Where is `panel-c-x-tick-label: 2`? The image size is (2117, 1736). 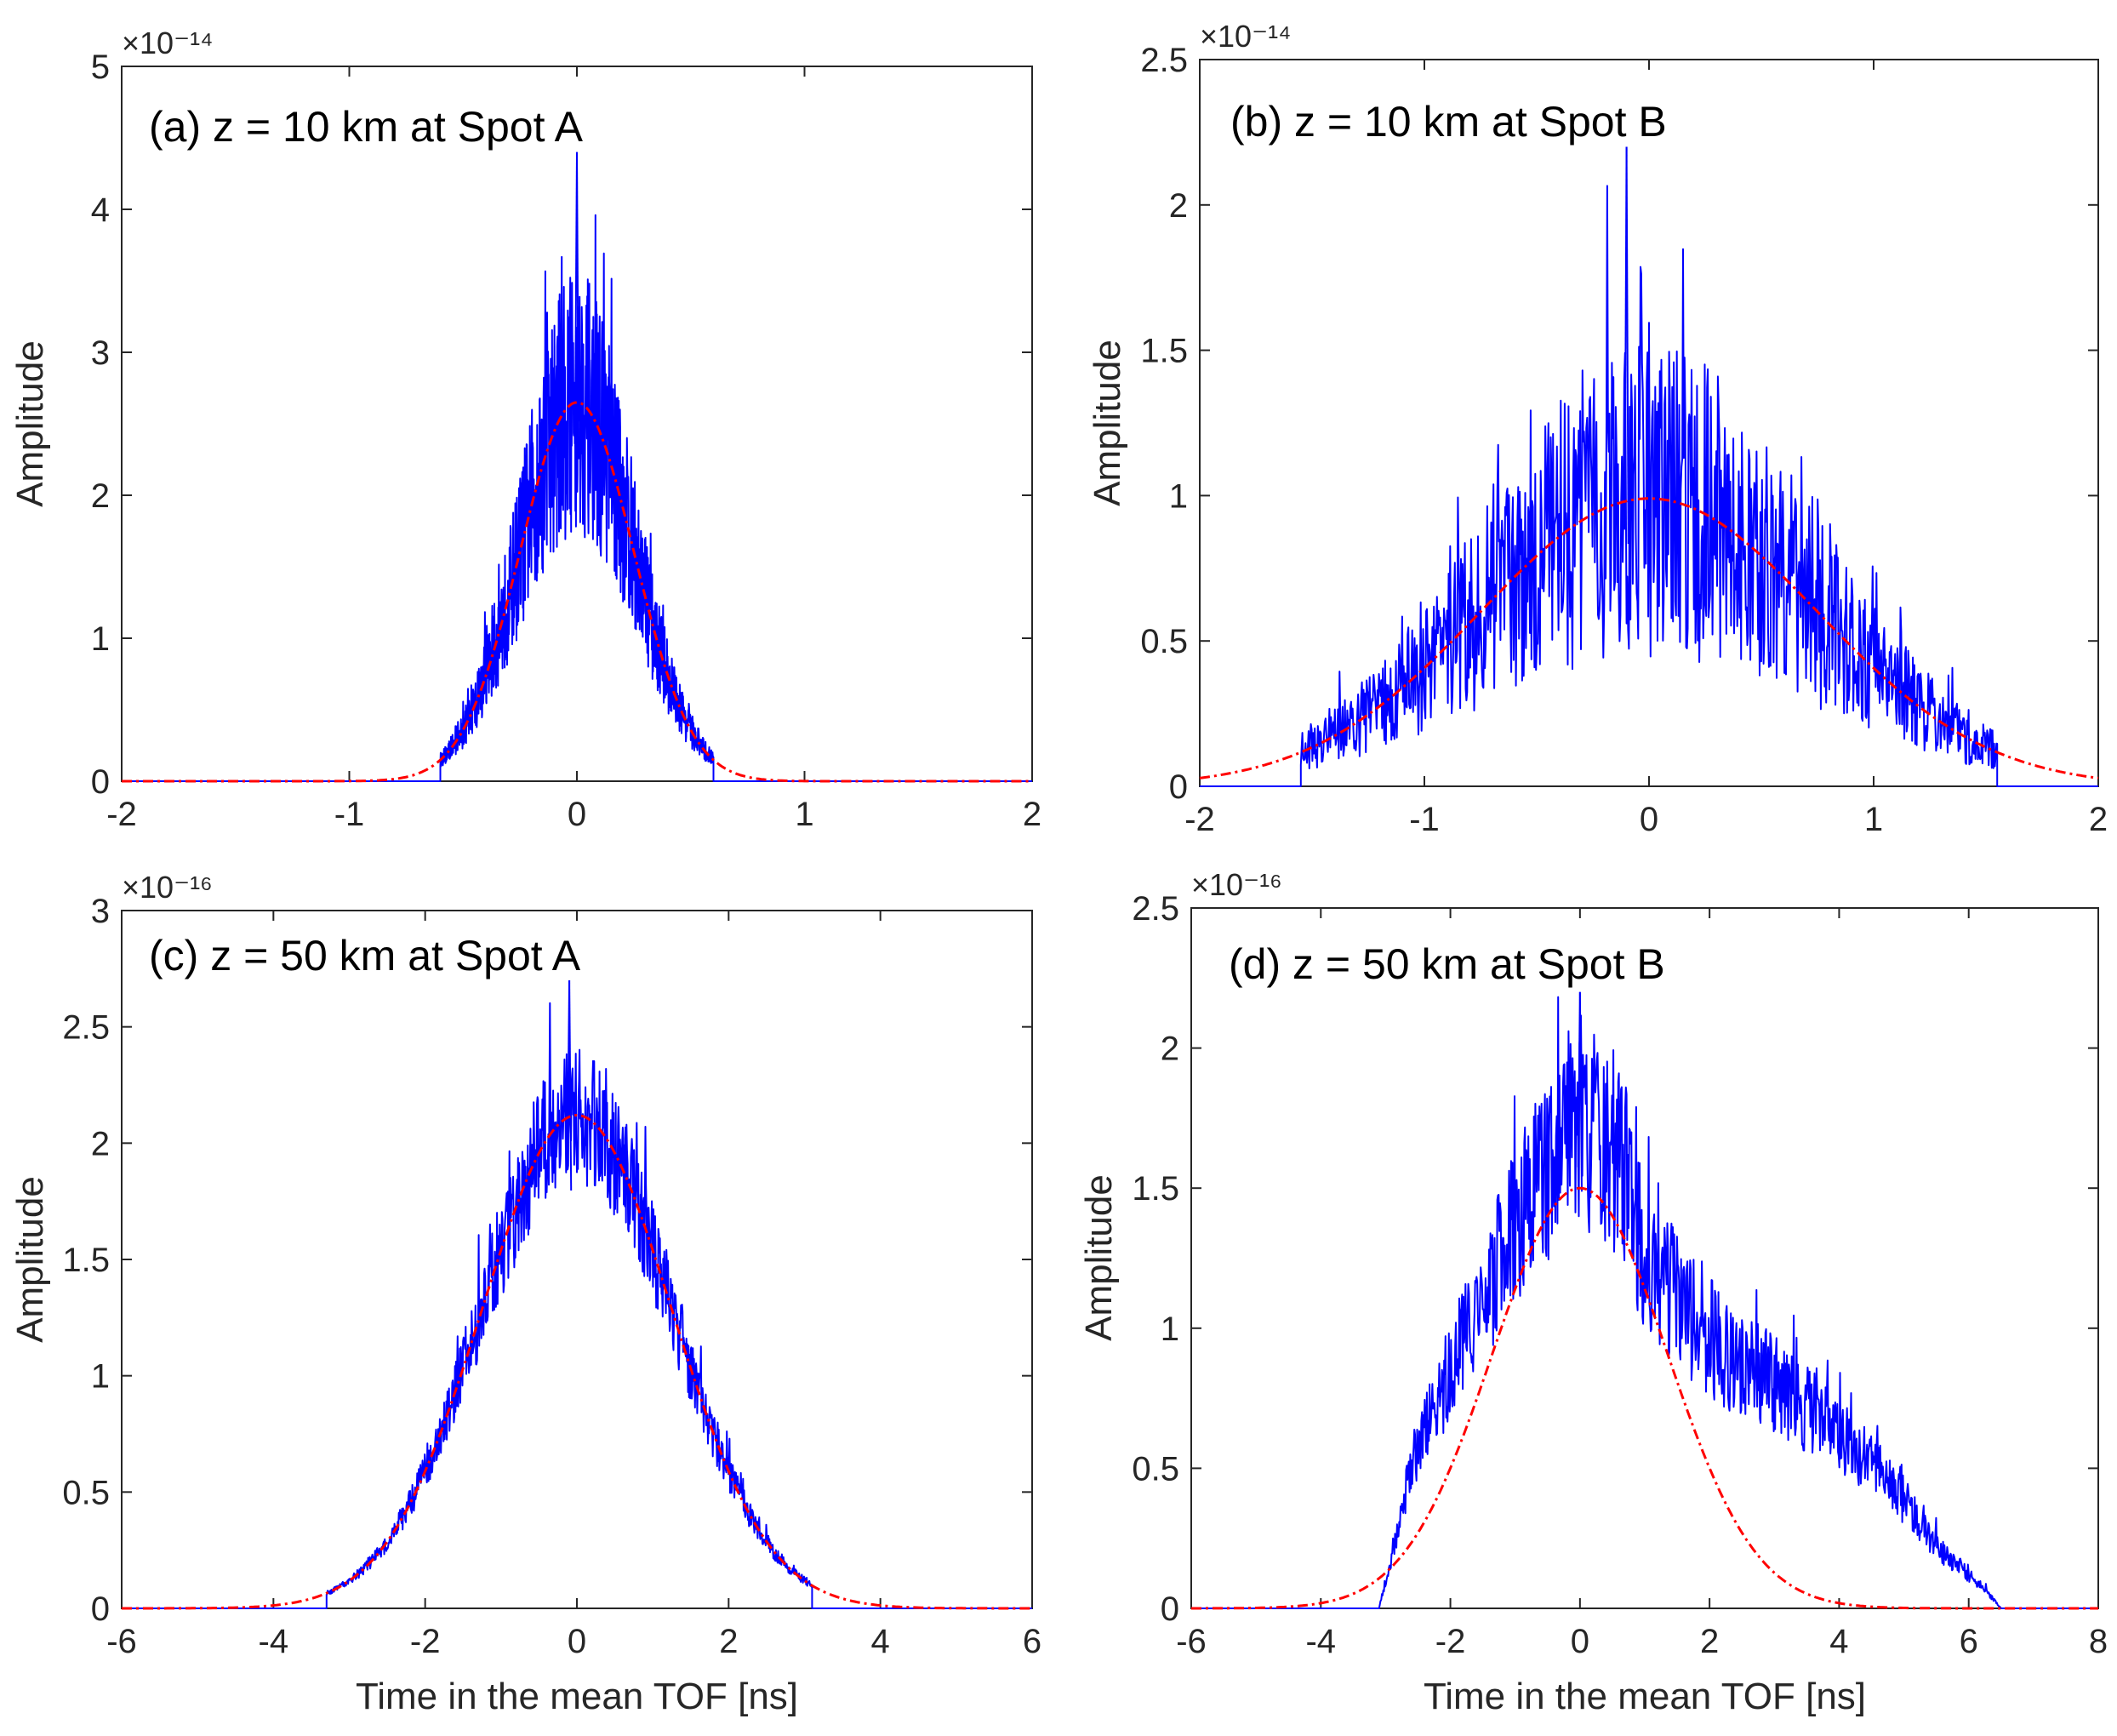 panel-c-x-tick-label: 2 is located at coordinates (728, 1641).